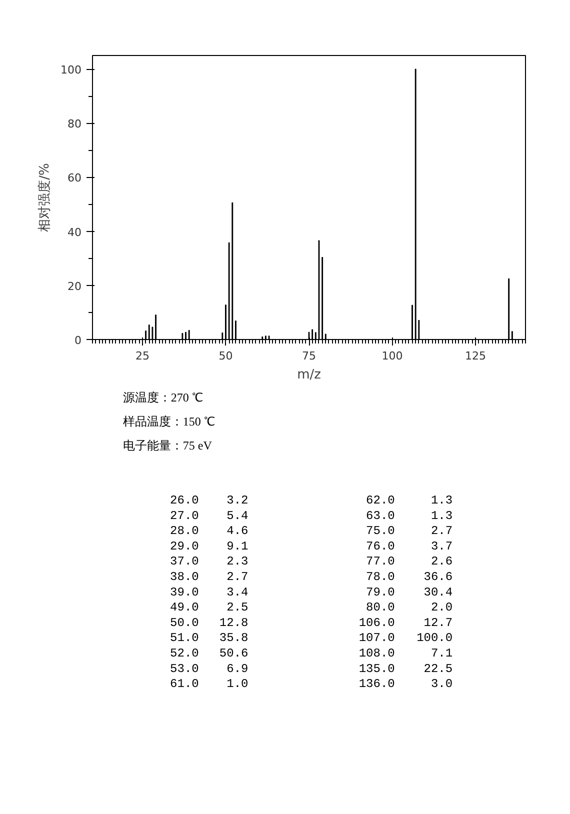  I want to click on text: 27.0, so click(184, 515).